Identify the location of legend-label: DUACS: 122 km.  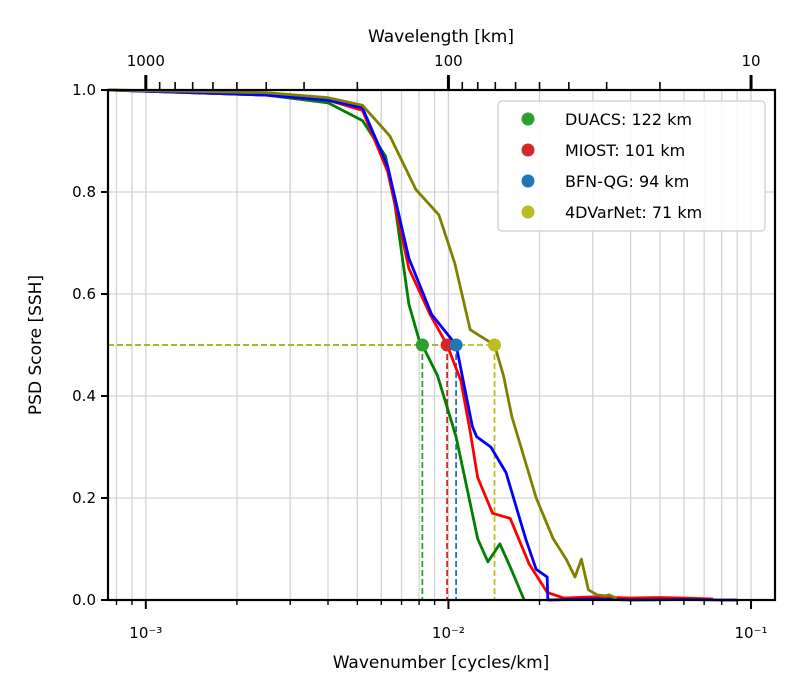
(628, 119).